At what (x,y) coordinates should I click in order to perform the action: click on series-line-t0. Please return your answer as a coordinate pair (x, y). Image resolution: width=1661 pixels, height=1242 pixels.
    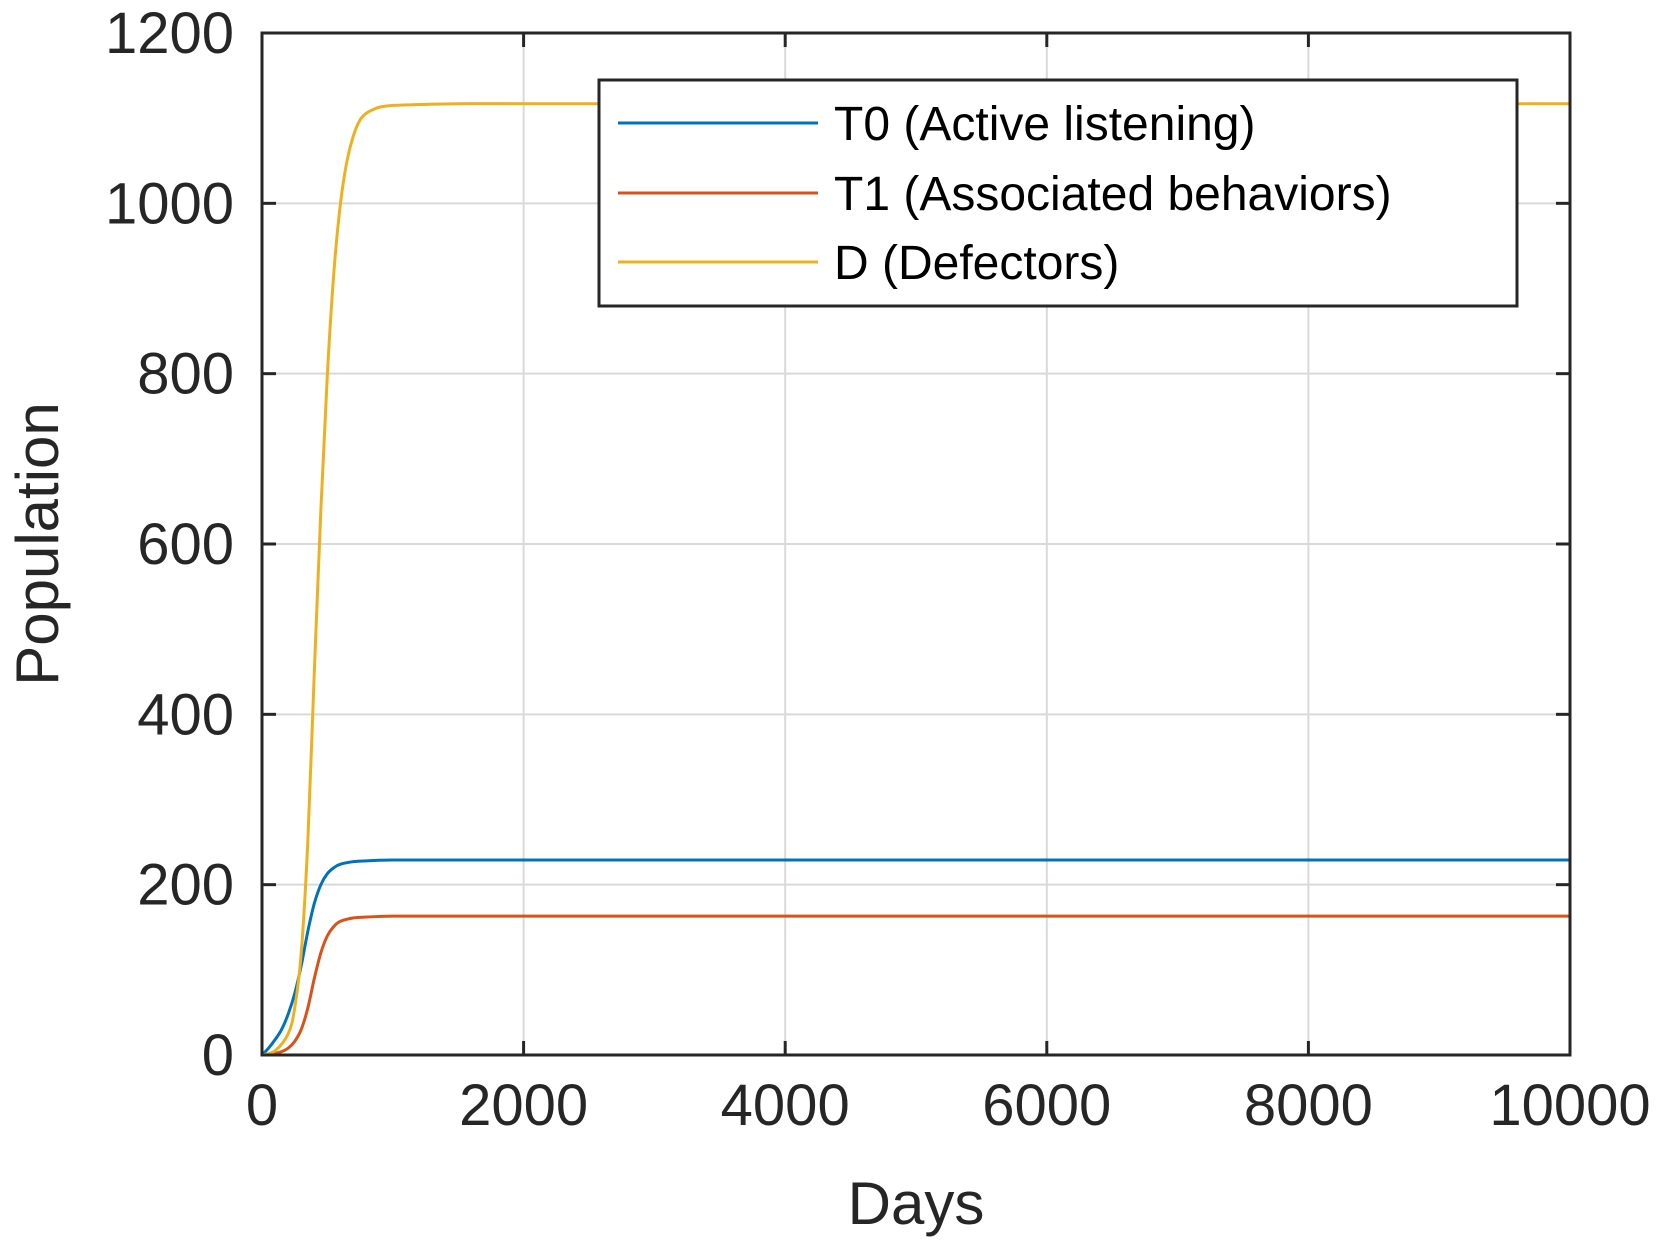
    Looking at the image, I should click on (915, 957).